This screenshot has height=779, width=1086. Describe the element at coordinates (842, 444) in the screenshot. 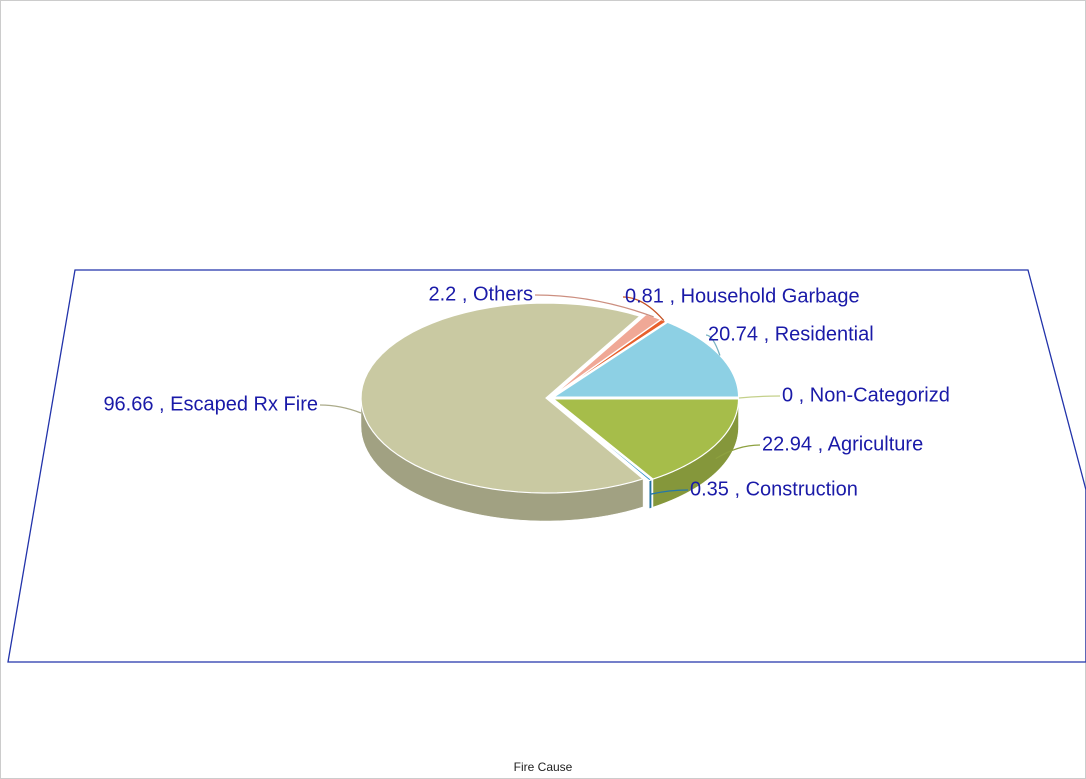

I see `data-label: 22.94 , Agriculture` at that location.